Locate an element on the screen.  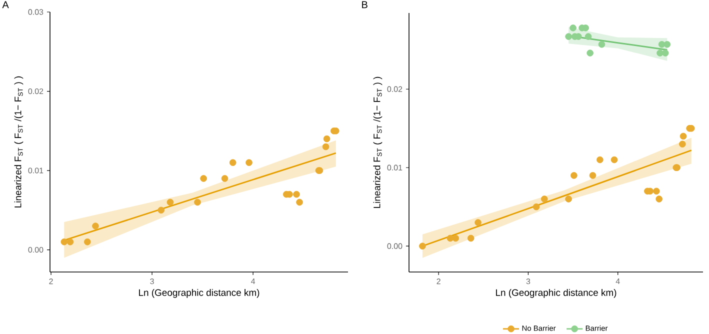
chart-title: B is located at coordinates (365, 4).